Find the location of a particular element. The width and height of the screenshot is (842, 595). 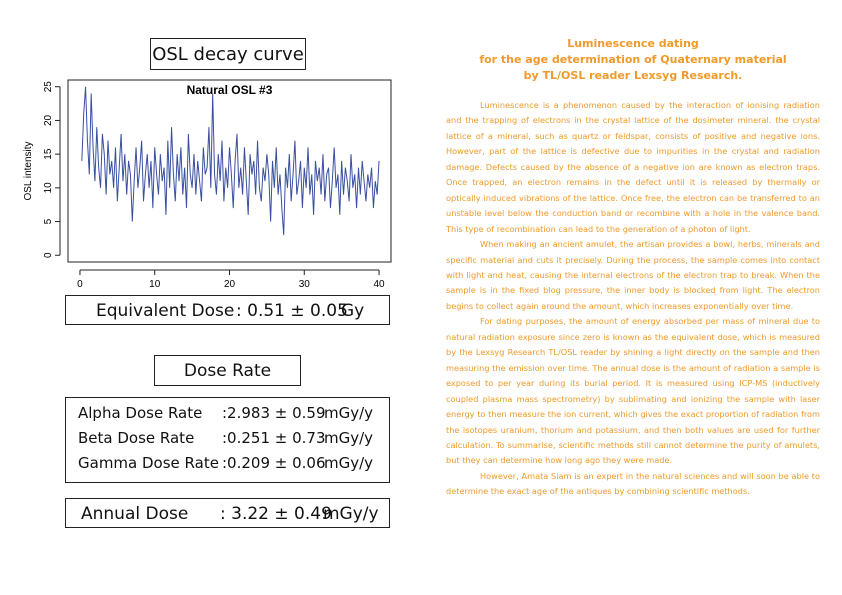

dose-rate-row: Beta Dose Rate :0.251 ± 0.73 mGy/y is located at coordinates (233, 439).